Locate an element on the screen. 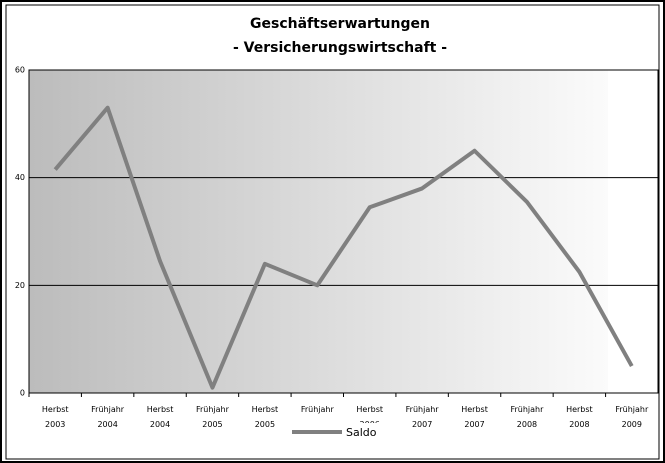  x-tick-label: Herbst 2007 is located at coordinates (474, 417).